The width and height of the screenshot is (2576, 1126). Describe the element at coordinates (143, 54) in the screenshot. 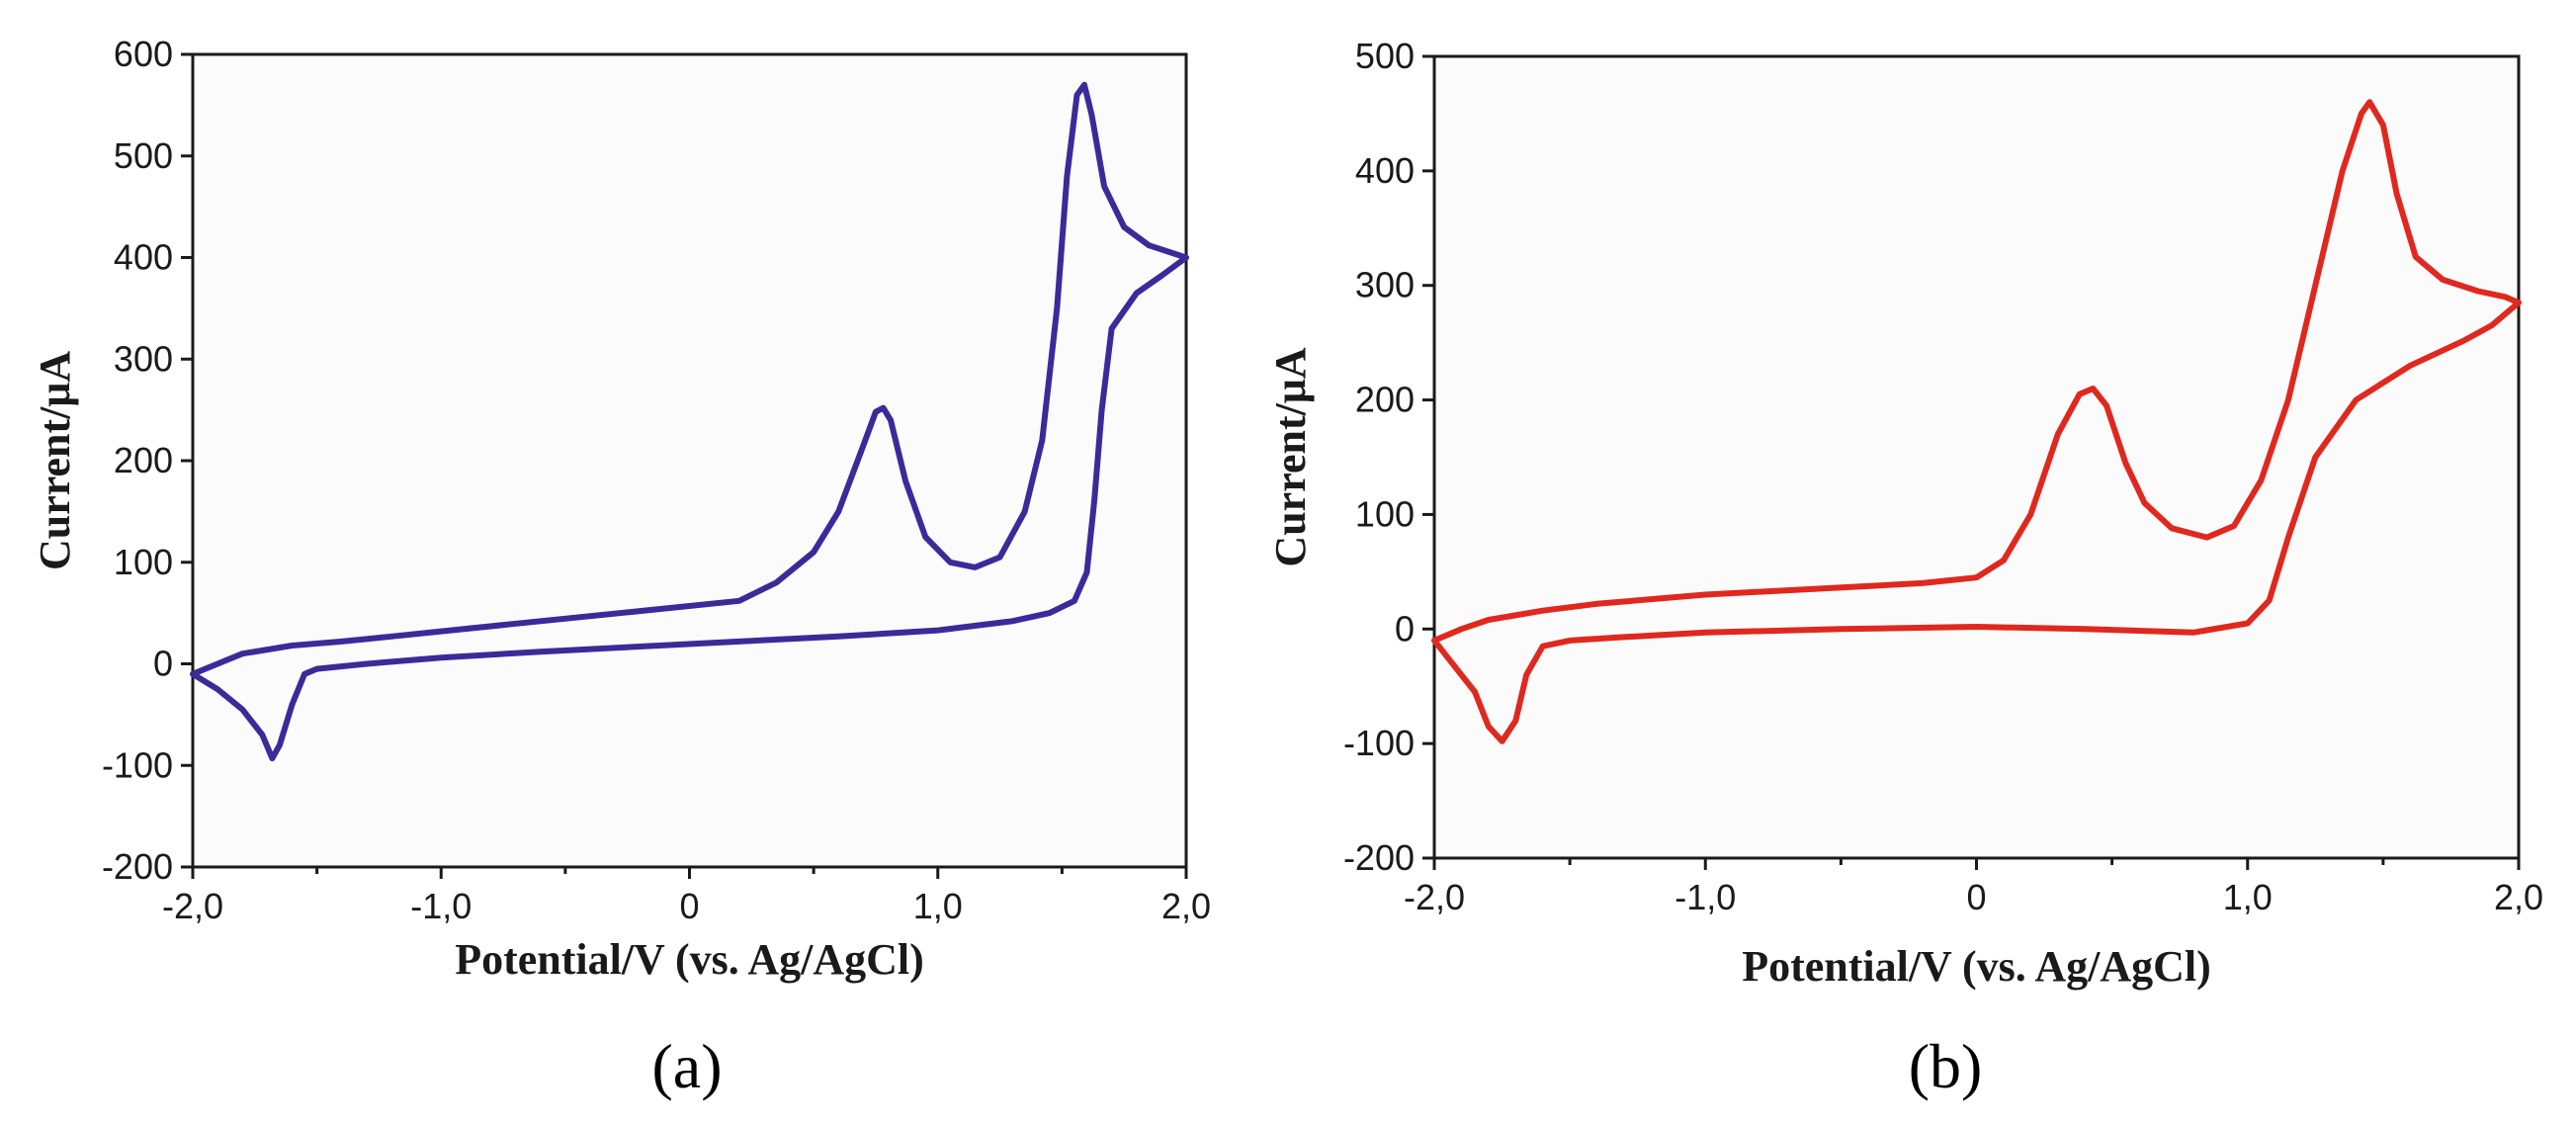

I see `y-tick-label-a: 600` at that location.